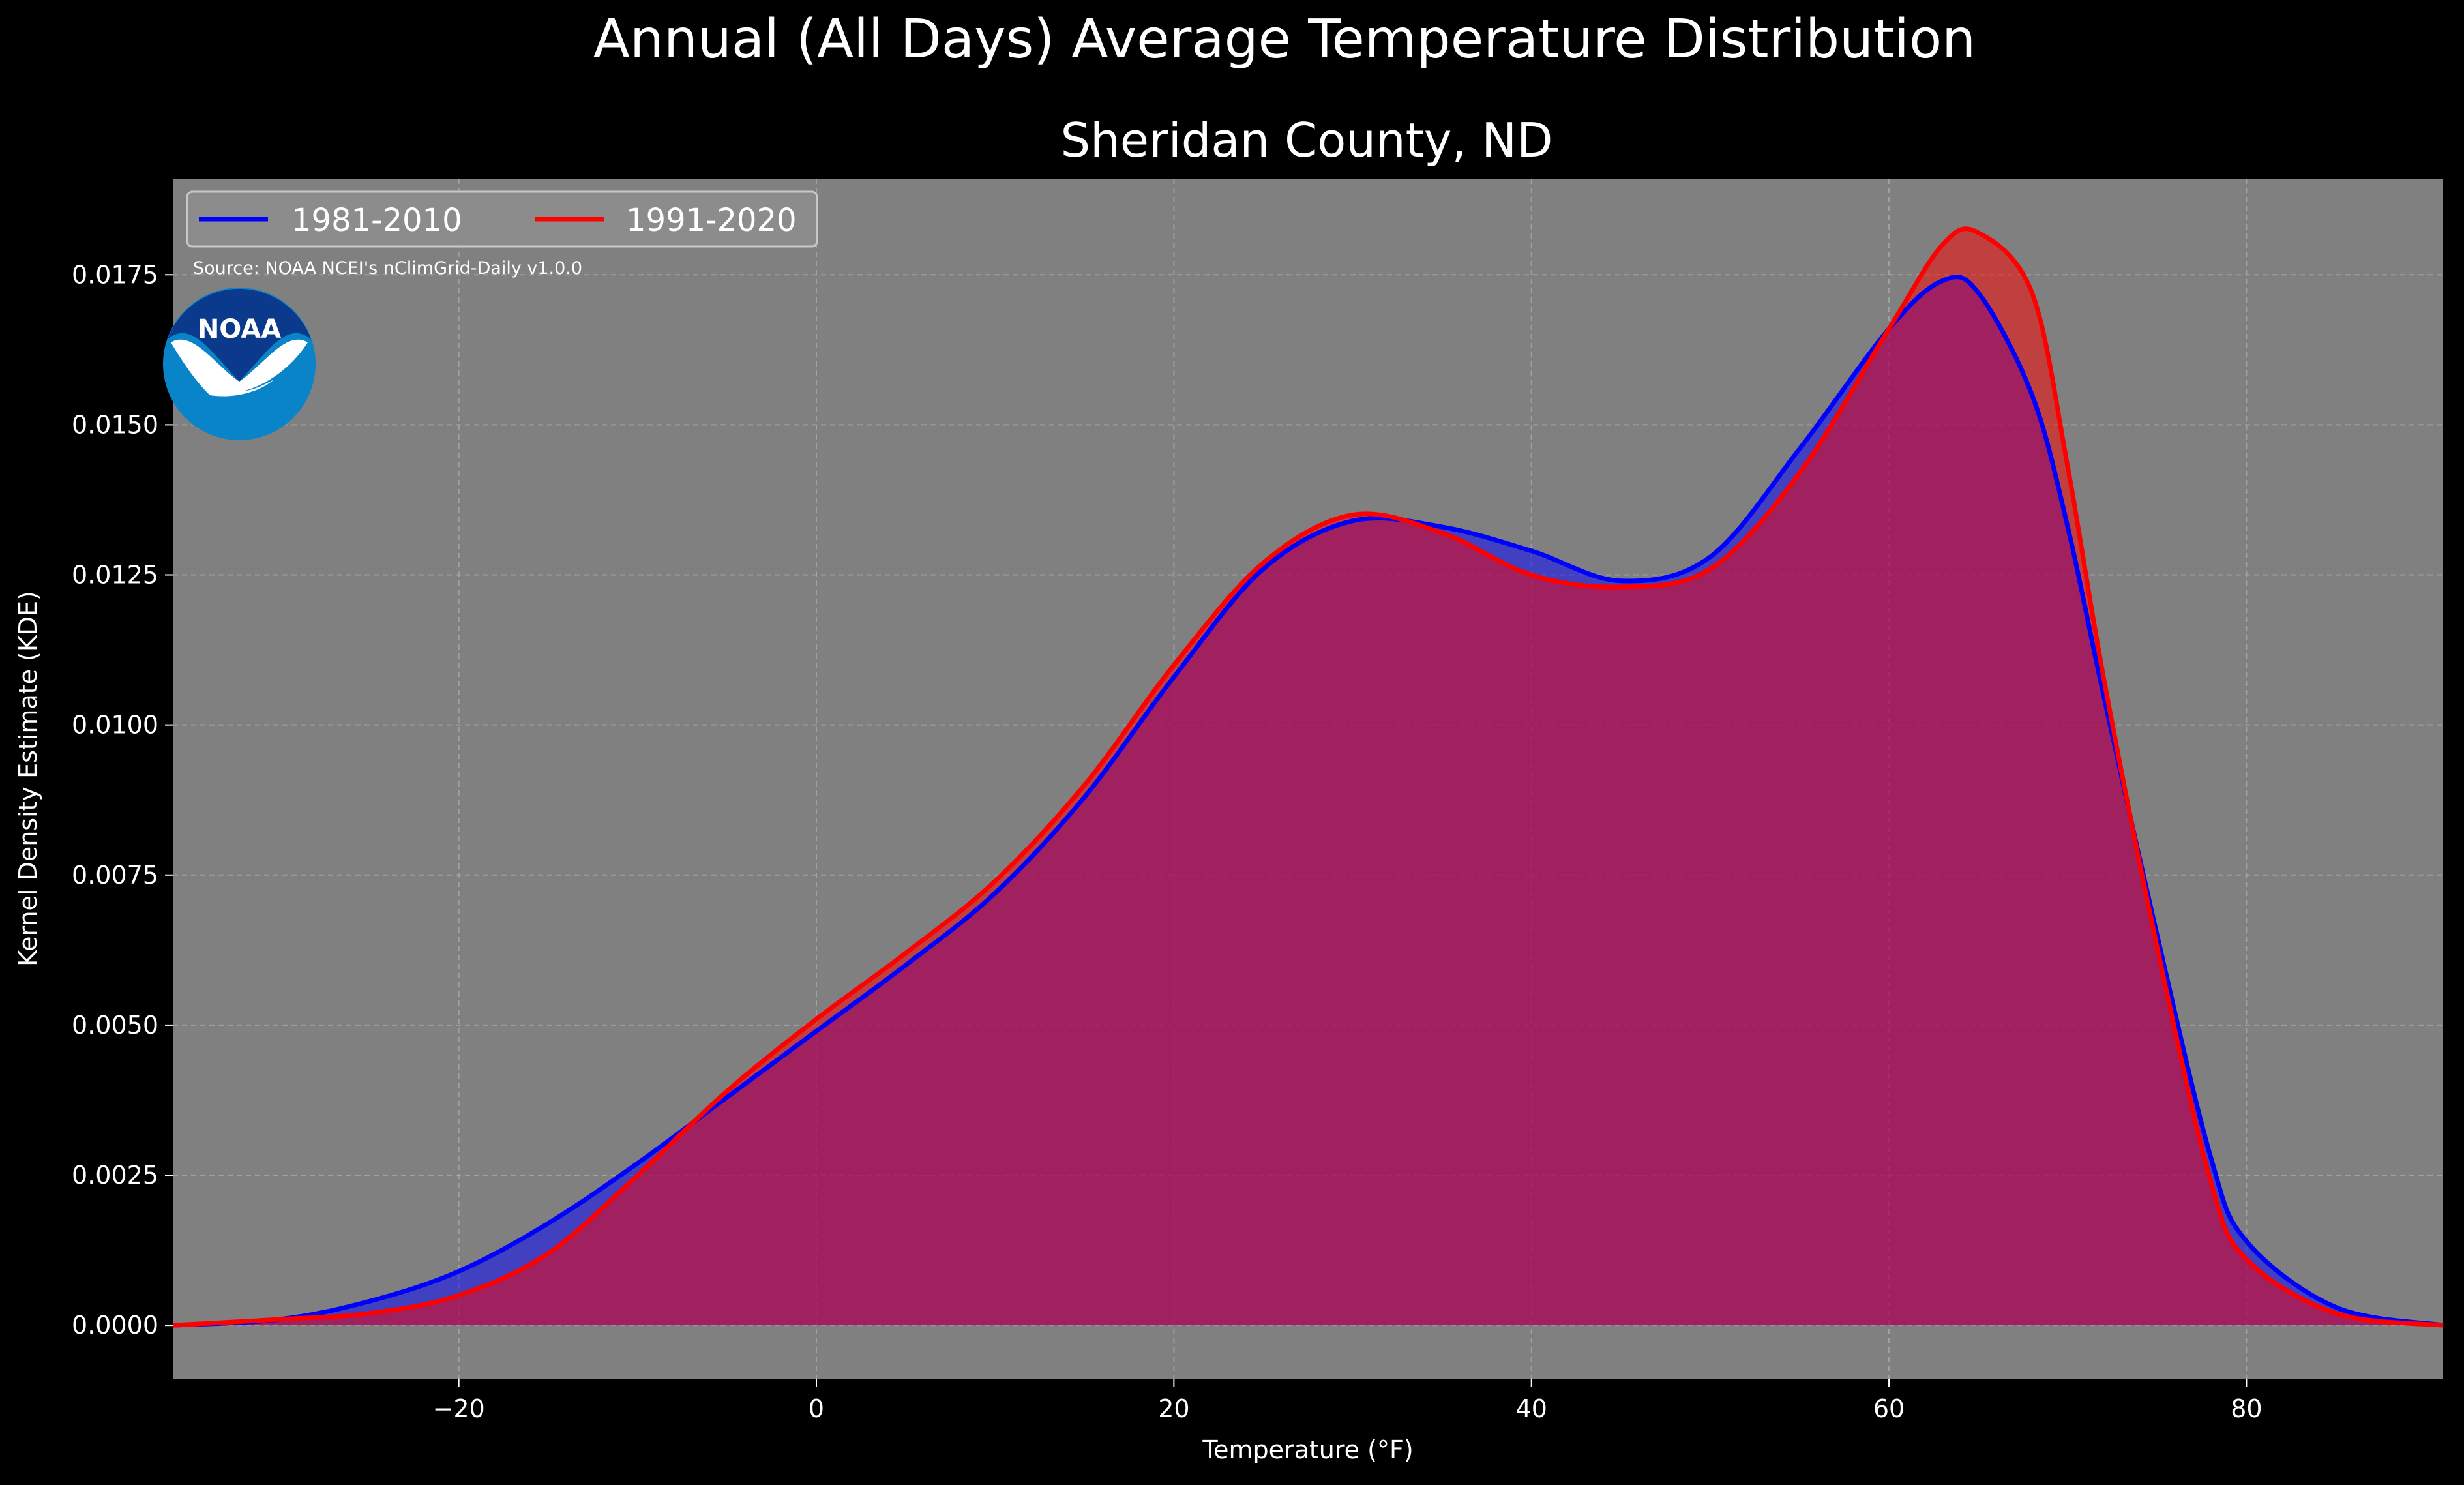 The height and width of the screenshot is (1485, 2464). Describe the element at coordinates (1173, 1409) in the screenshot. I see `x-tick-label: 20` at that location.